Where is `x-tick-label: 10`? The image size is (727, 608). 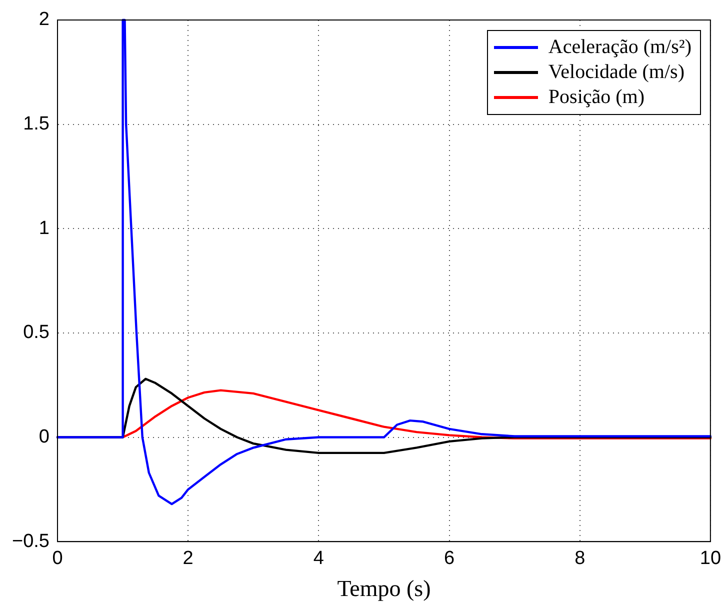 x-tick-label: 10 is located at coordinates (711, 559).